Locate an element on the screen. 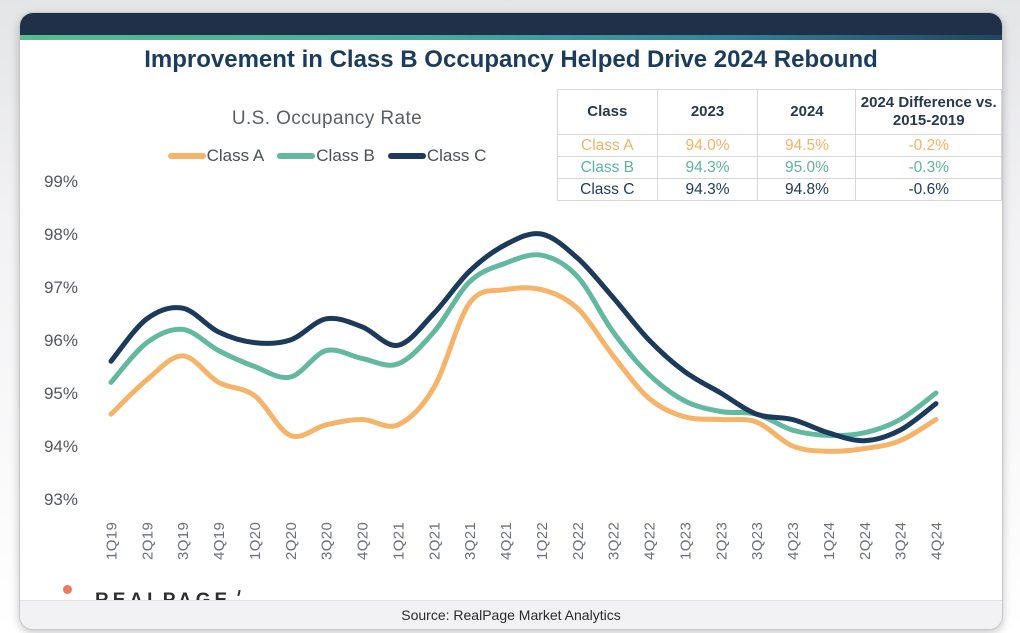 The image size is (1020, 633). y-axis-tick-label: 98% is located at coordinates (61, 234).